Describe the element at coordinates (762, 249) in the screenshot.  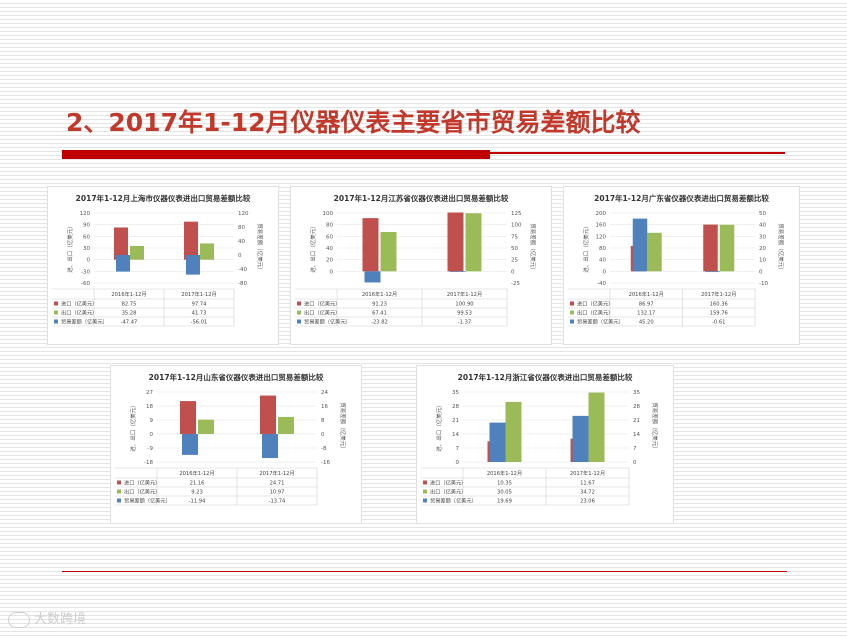
I see `right-tick-label: 20` at that location.